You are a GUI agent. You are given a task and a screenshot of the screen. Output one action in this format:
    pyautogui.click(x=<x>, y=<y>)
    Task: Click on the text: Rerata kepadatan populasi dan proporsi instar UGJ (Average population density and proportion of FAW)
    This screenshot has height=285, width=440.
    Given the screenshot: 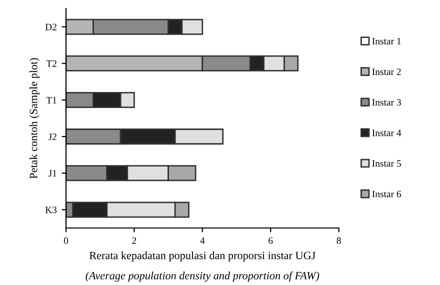 What is the action you would take?
    pyautogui.click(x=203, y=266)
    